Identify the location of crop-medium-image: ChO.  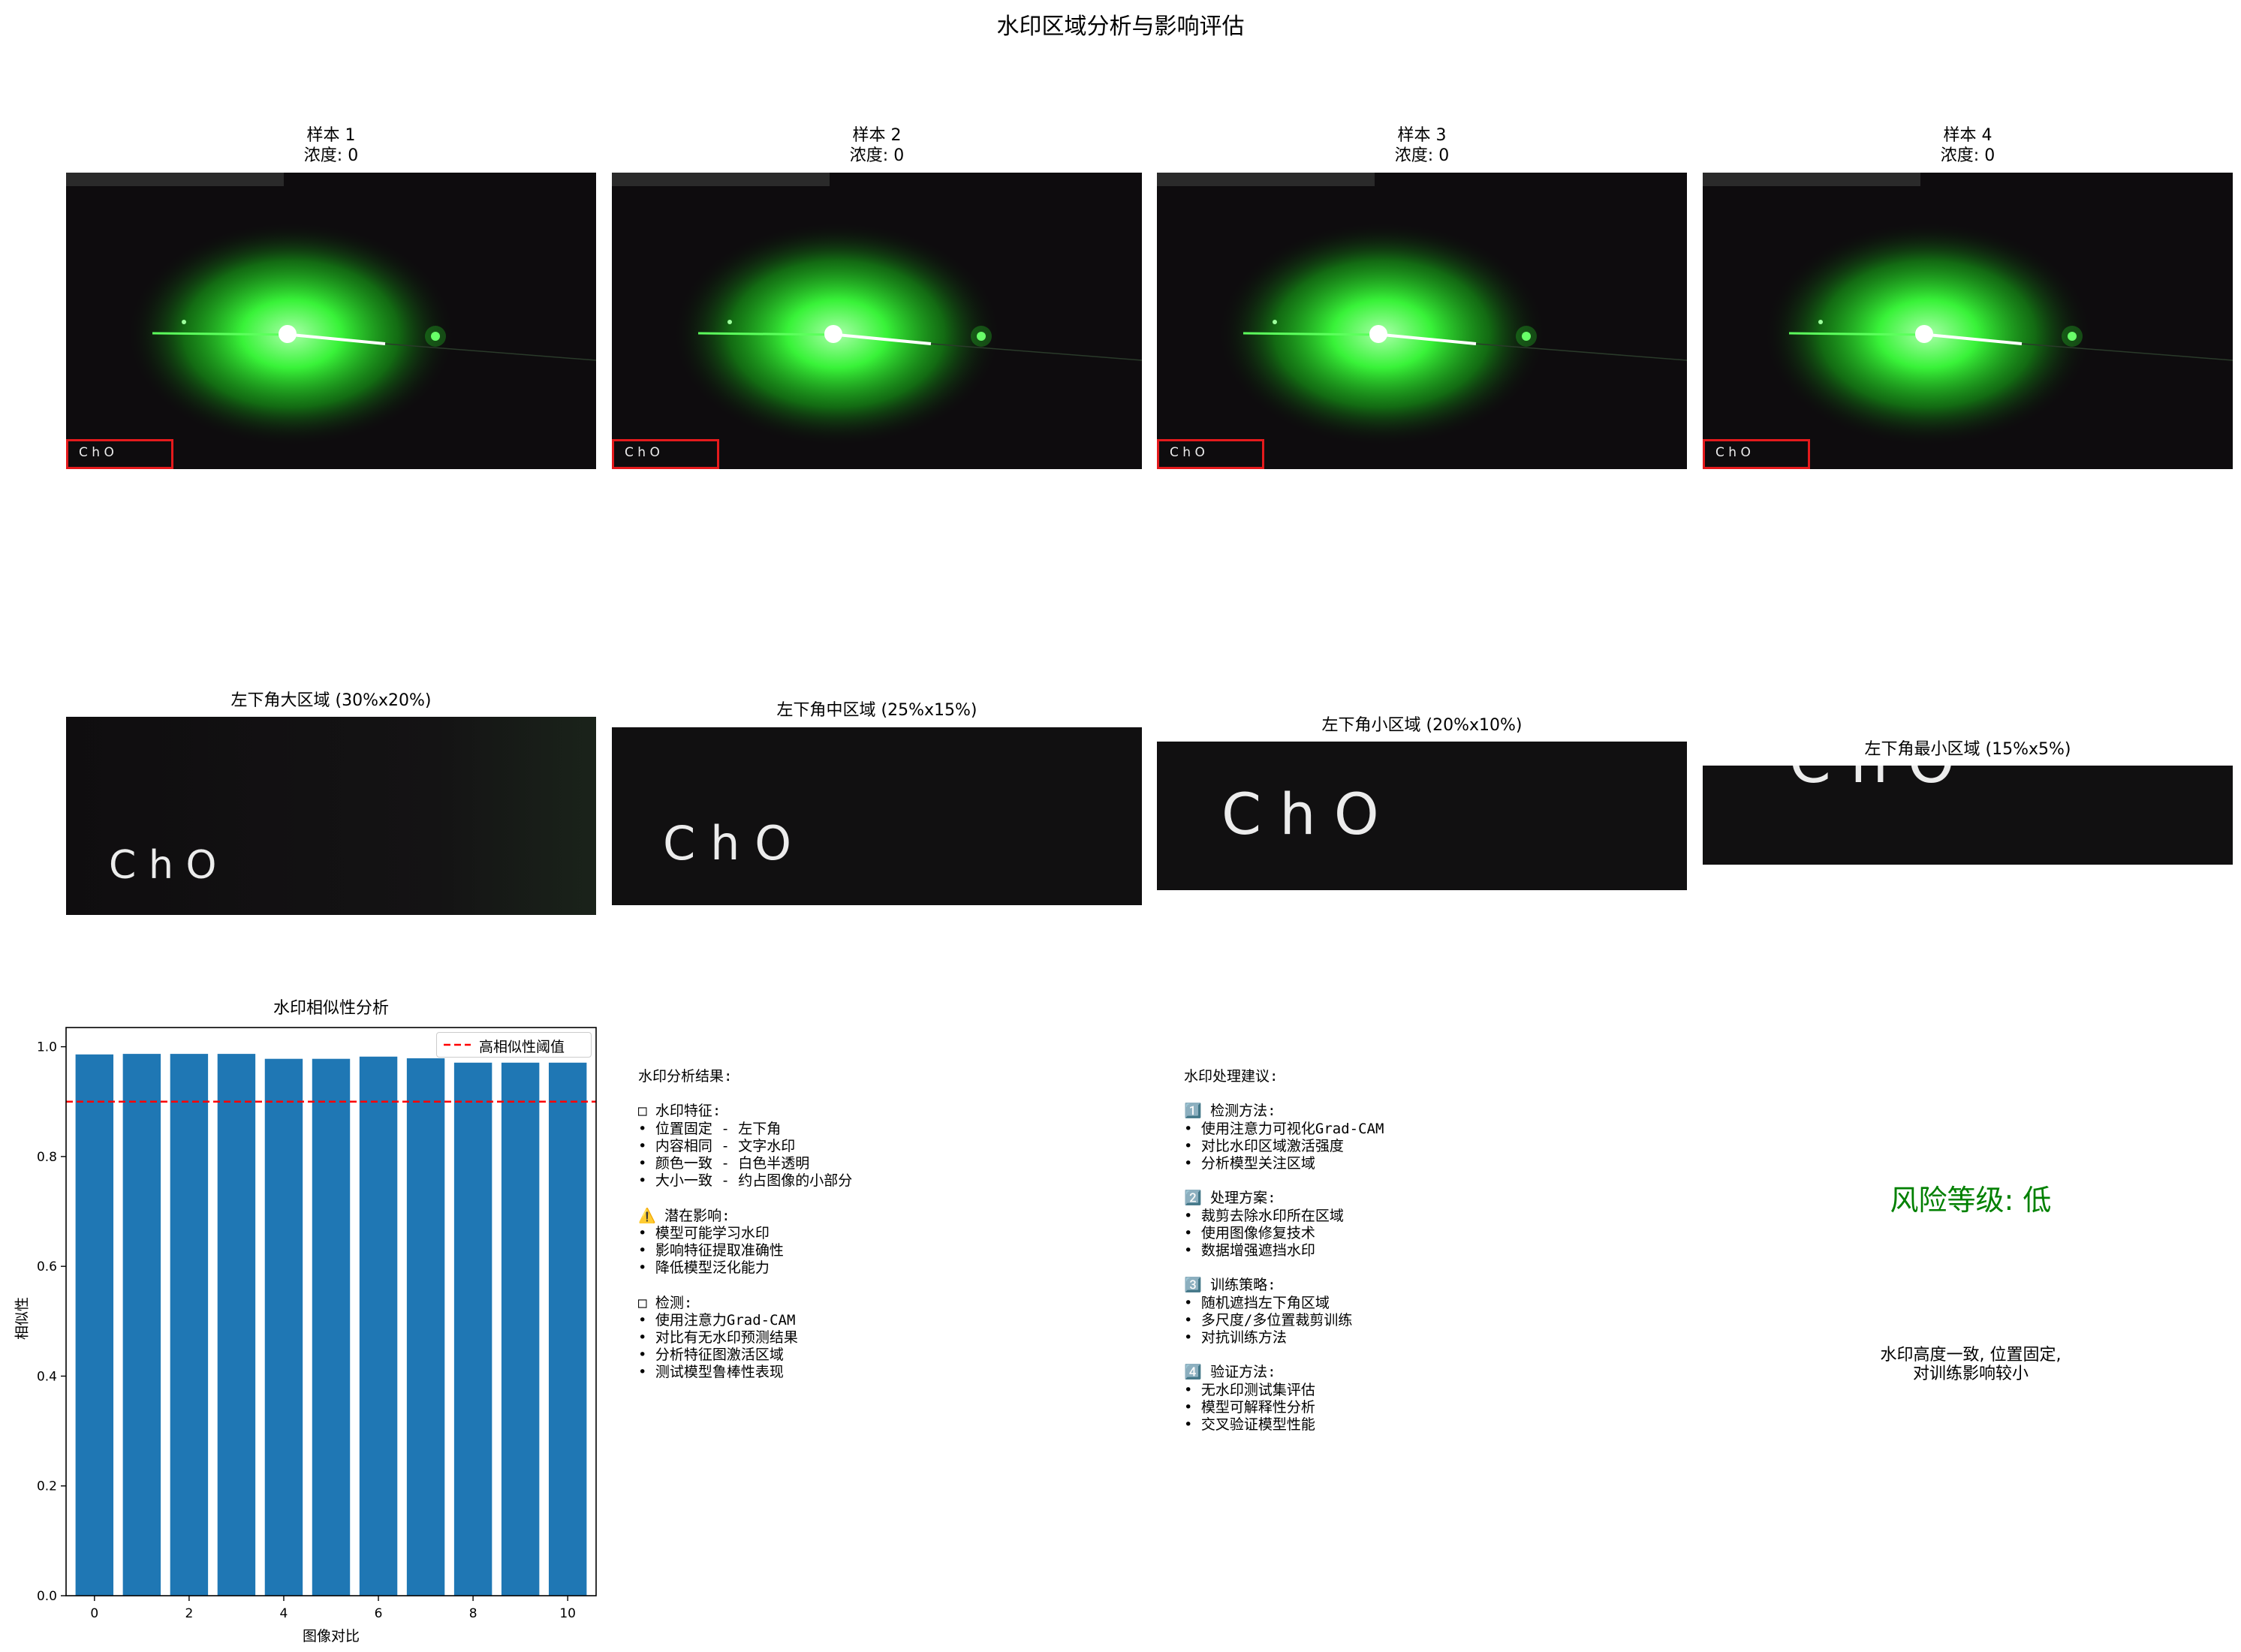
(877, 816).